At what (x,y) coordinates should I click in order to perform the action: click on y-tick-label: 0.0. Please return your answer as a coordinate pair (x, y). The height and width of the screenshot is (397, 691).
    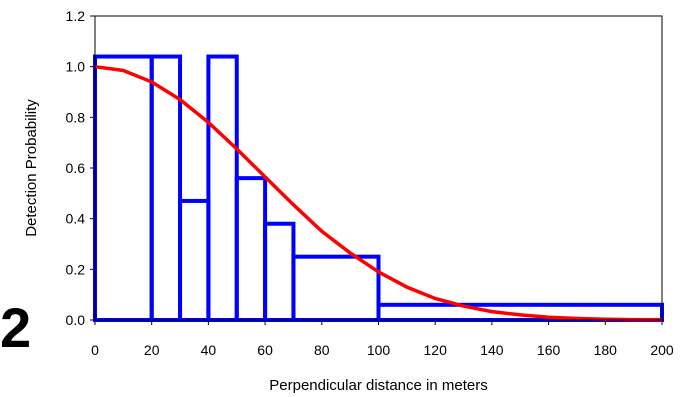
    Looking at the image, I should click on (76, 320).